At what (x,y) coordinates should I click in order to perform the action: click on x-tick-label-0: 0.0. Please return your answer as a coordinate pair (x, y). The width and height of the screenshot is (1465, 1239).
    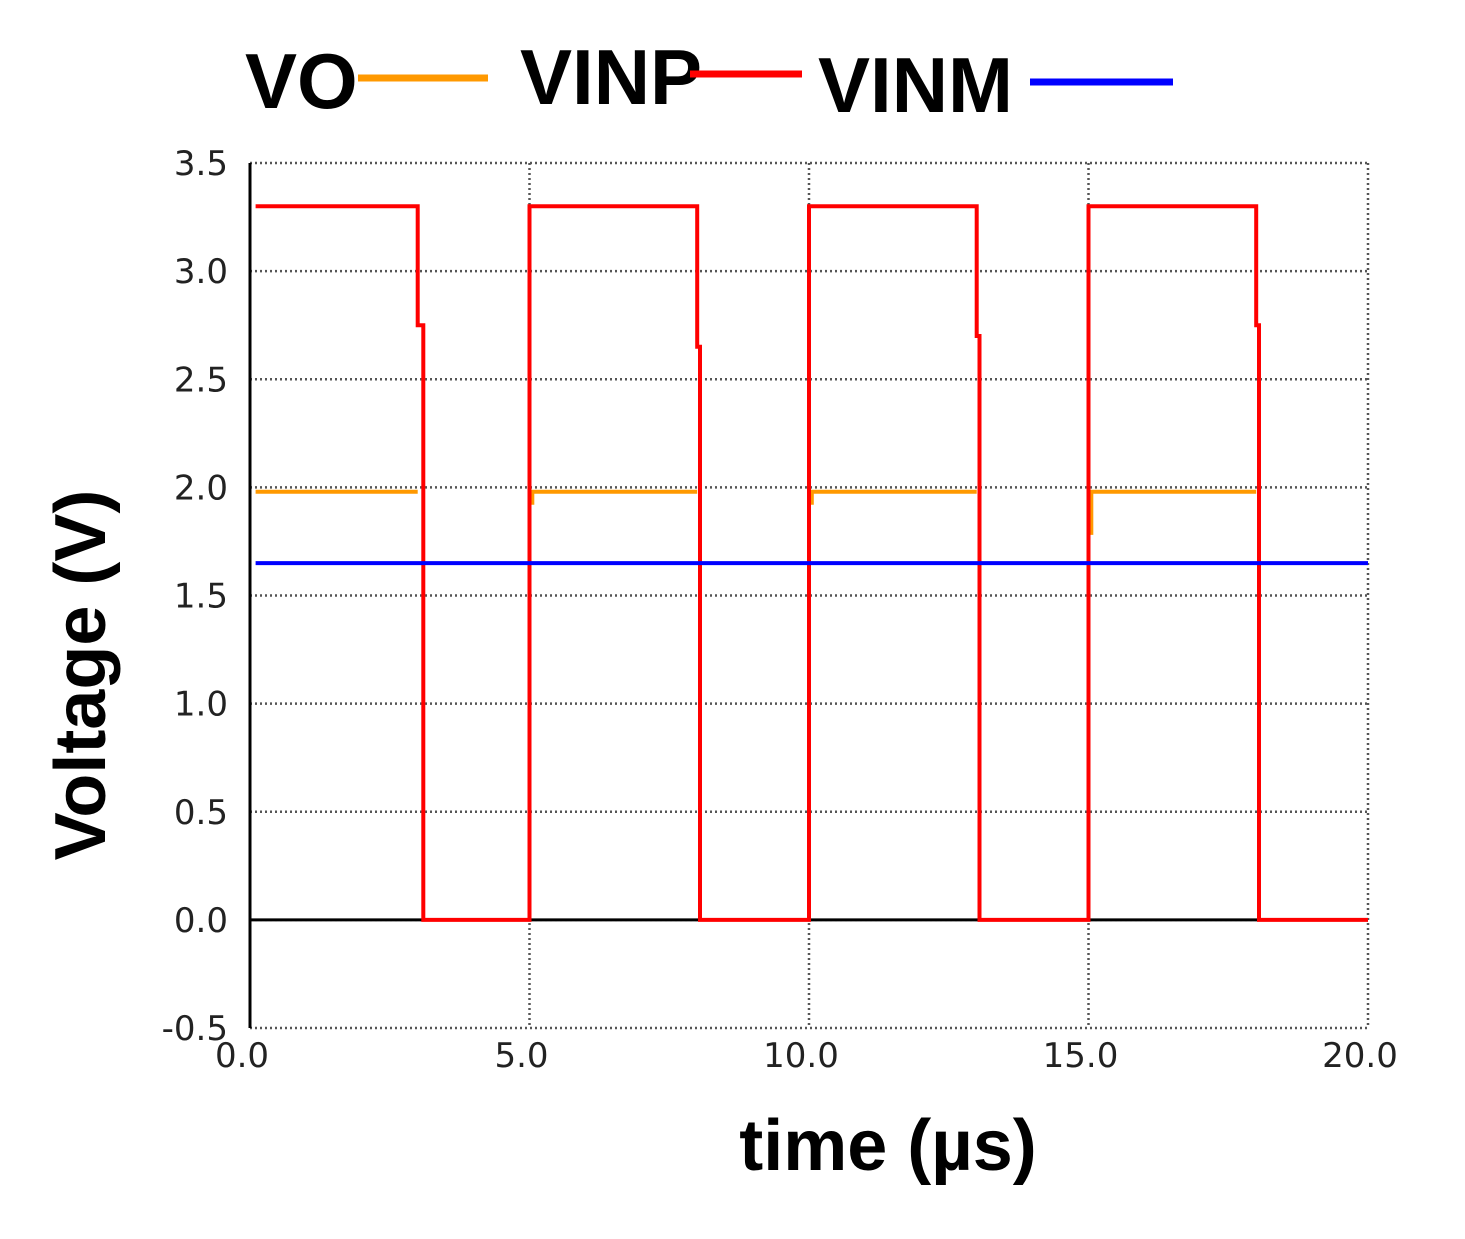
    Looking at the image, I should click on (242, 1056).